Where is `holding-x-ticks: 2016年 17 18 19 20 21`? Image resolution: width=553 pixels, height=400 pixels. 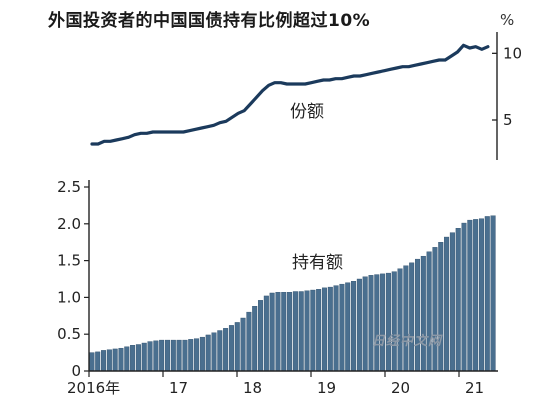
holding-x-ticks: 2016年 17 18 19 20 21 is located at coordinates (275, 384).